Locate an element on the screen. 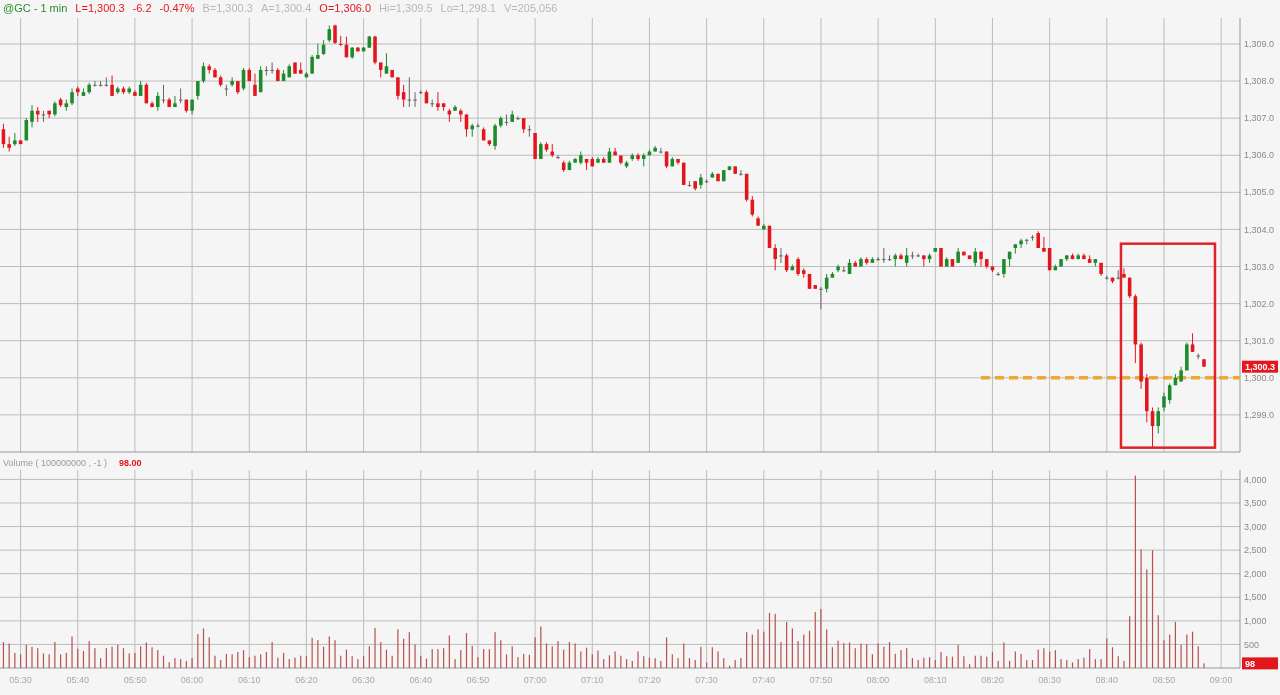 This screenshot has width=1280, height=695. x-tick-label: 06:20 is located at coordinates (306, 680).